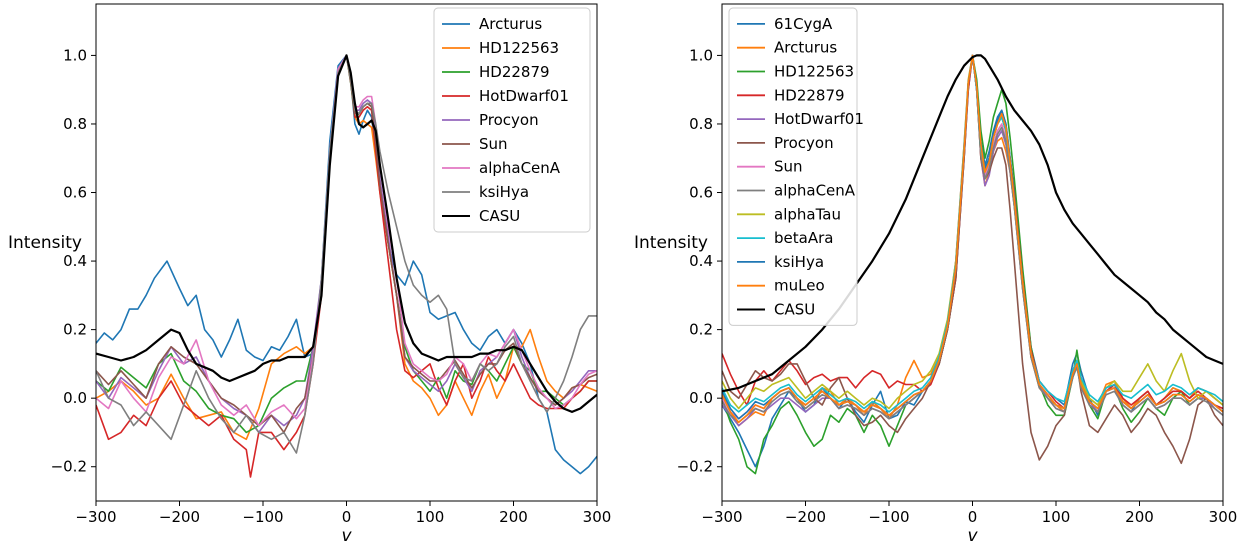 This screenshot has width=1257, height=545. I want to click on legend-label: alphaTau, so click(807, 214).